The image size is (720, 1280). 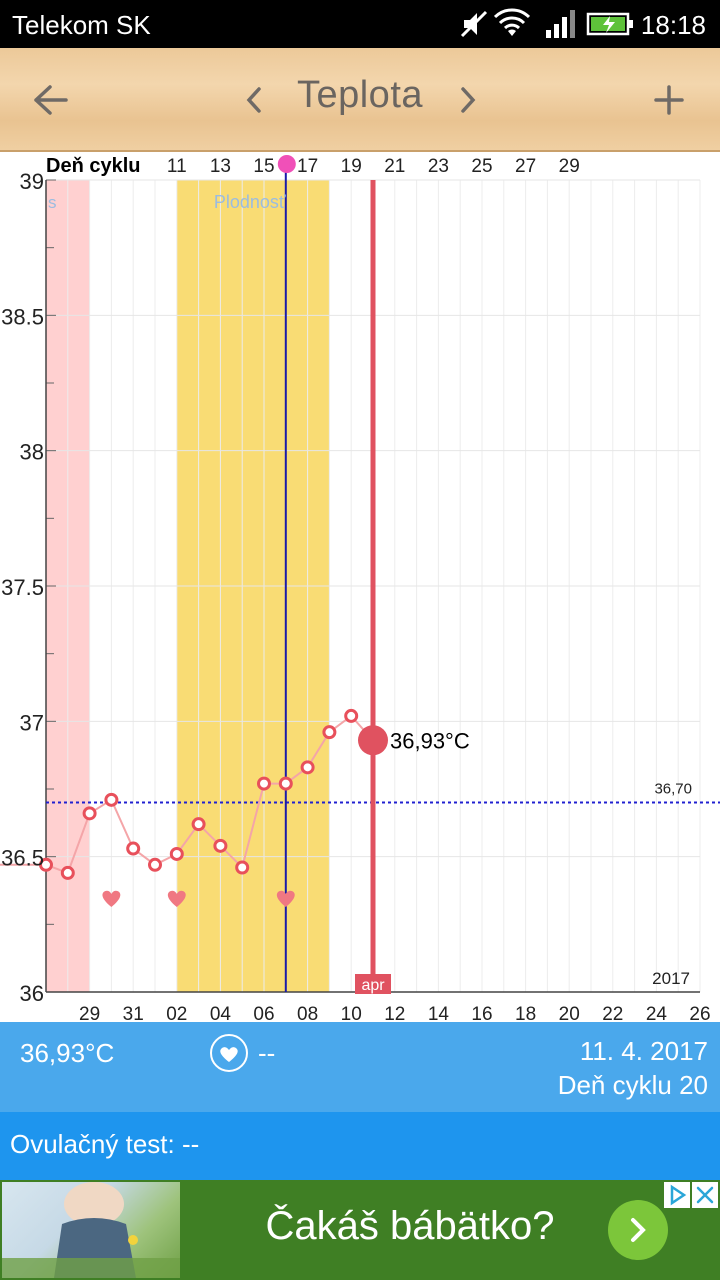 I want to click on y-tick-label: 37.5, so click(x=22, y=587).